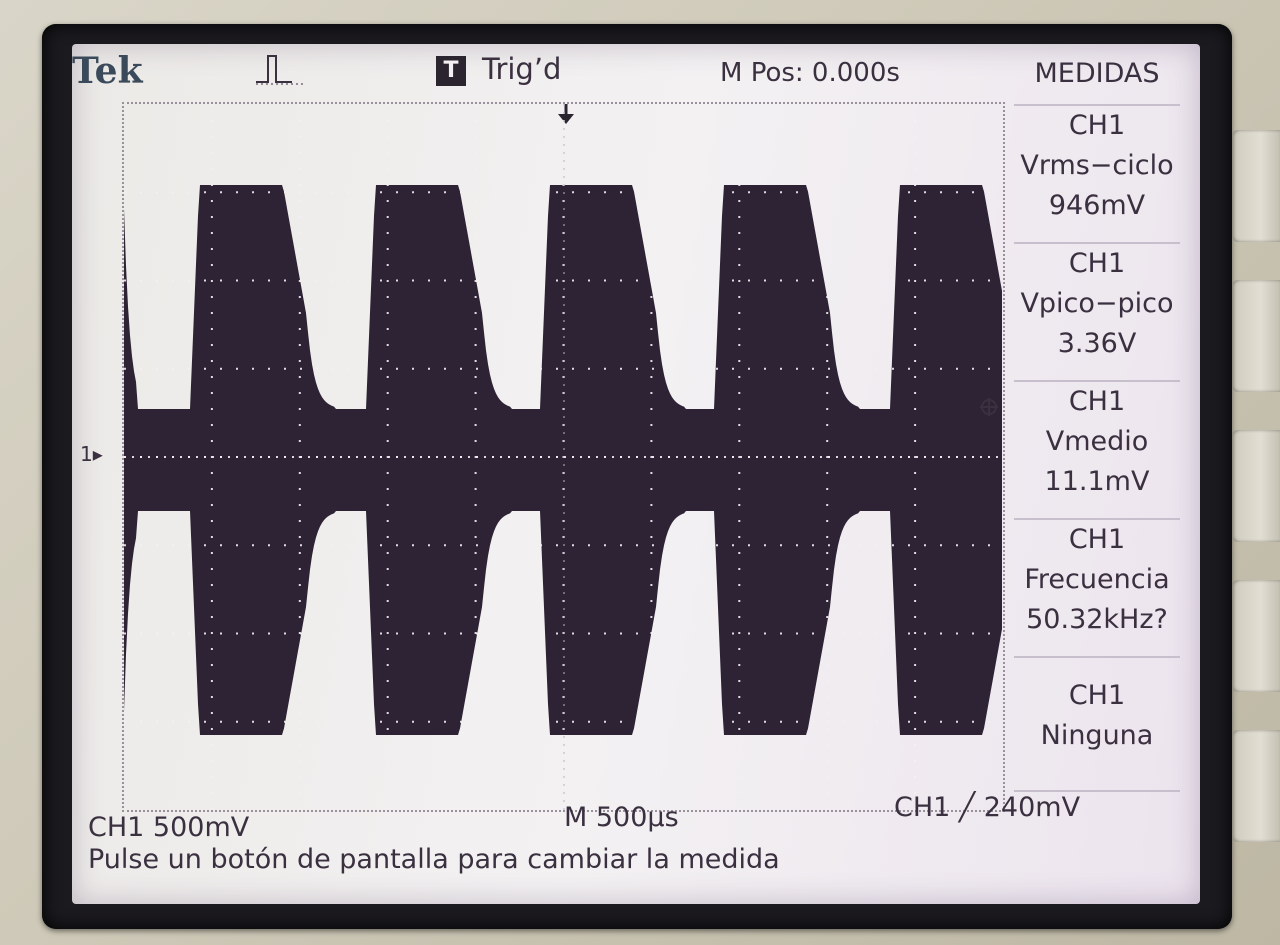 This screenshot has width=1280, height=945. What do you see at coordinates (1097, 205) in the screenshot?
I see `measurement-value: 946mV` at bounding box center [1097, 205].